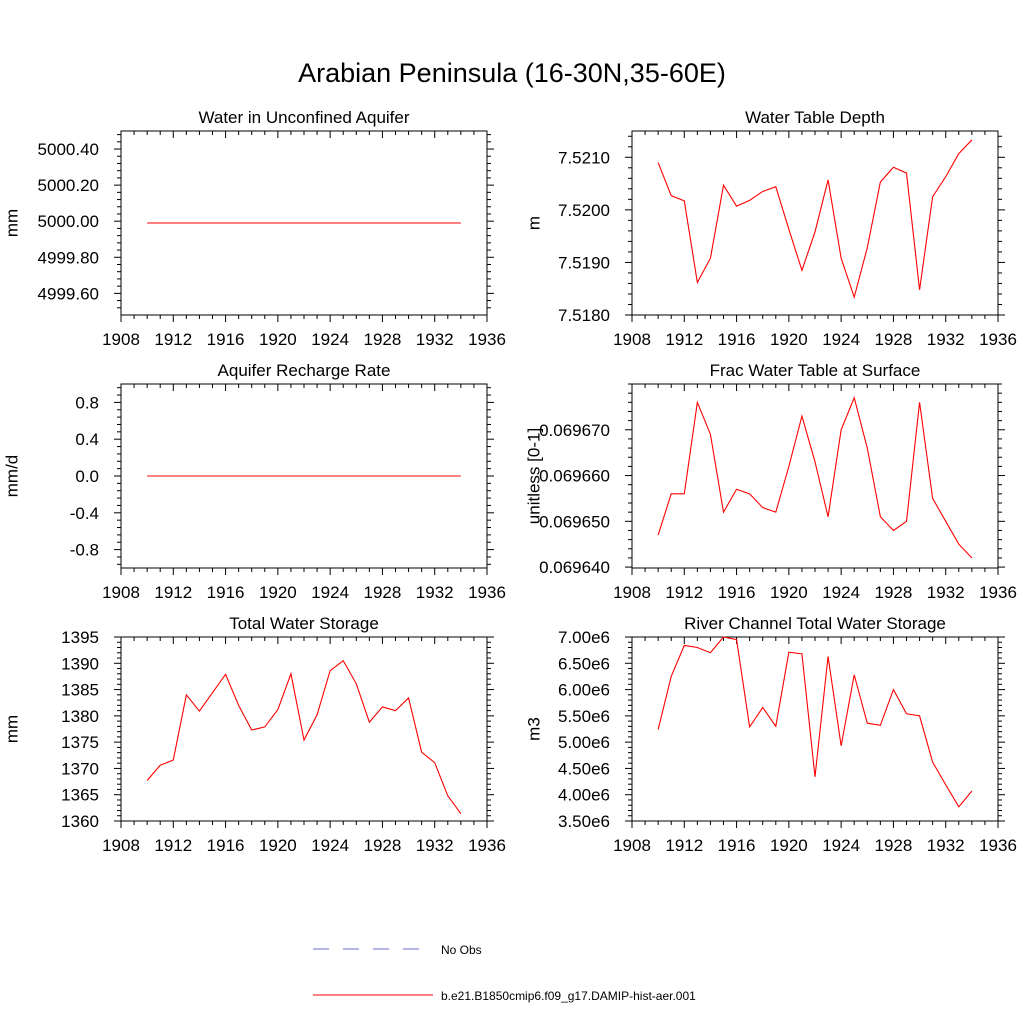 This screenshot has width=1024, height=1024. What do you see at coordinates (303, 117) in the screenshot?
I see `panel-title: Water in Unconfined Aquifer` at bounding box center [303, 117].